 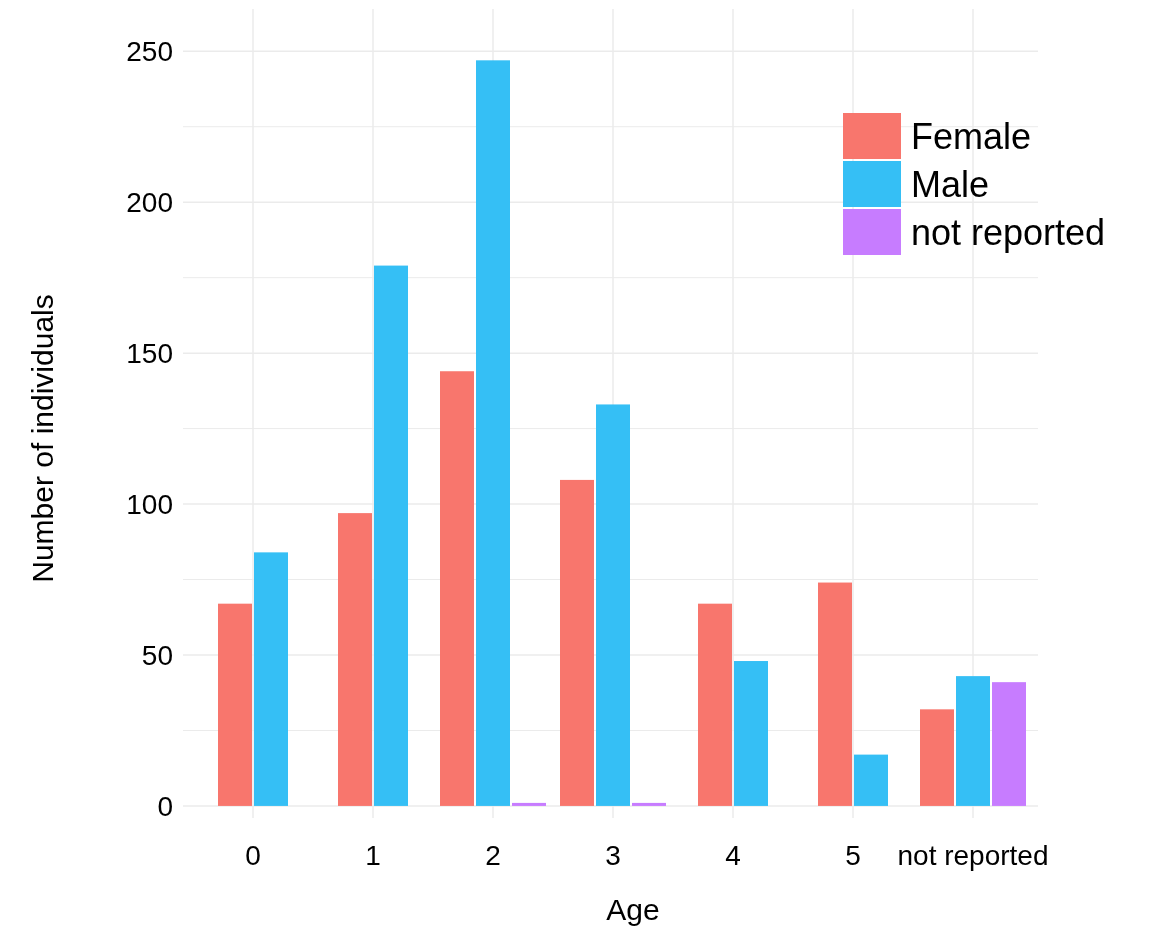 I want to click on y-tick-label: 100, so click(x=149, y=504).